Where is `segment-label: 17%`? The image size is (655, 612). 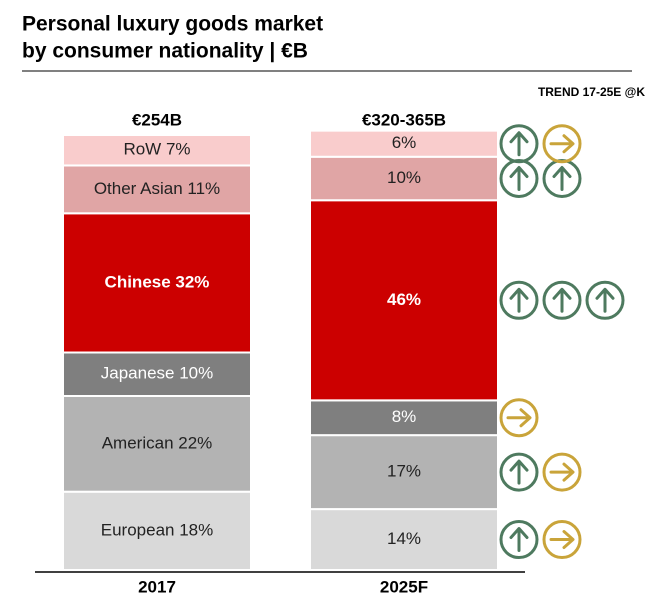
segment-label: 17% is located at coordinates (404, 471).